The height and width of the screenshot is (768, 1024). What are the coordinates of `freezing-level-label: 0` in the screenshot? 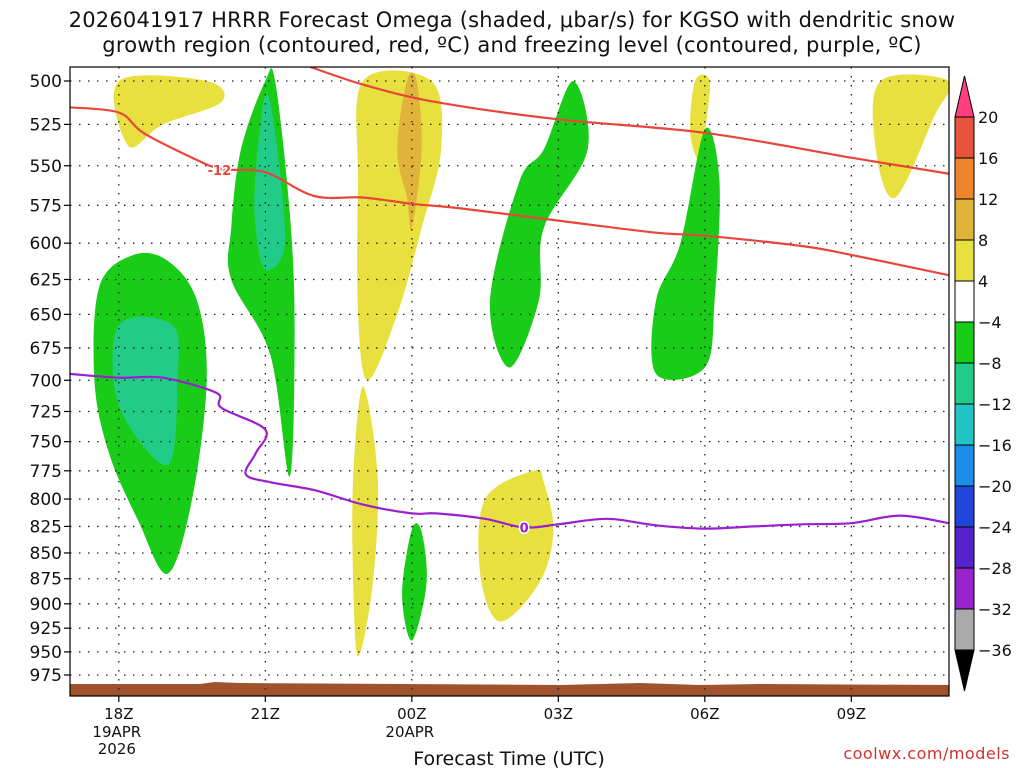 It's located at (524, 528).